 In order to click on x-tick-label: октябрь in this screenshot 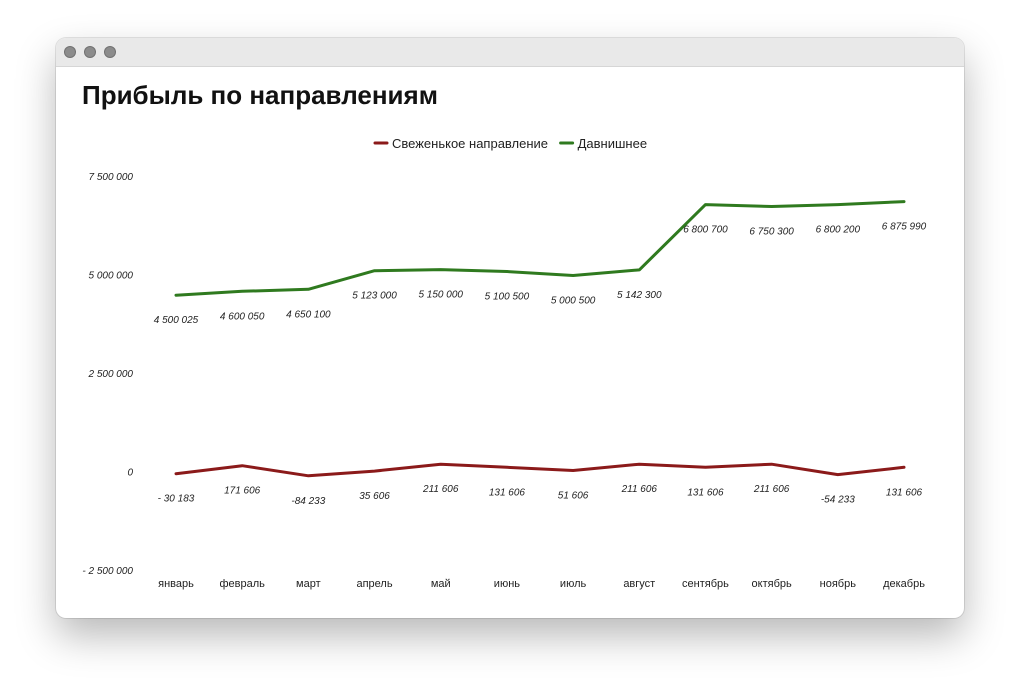, I will do `click(772, 584)`.